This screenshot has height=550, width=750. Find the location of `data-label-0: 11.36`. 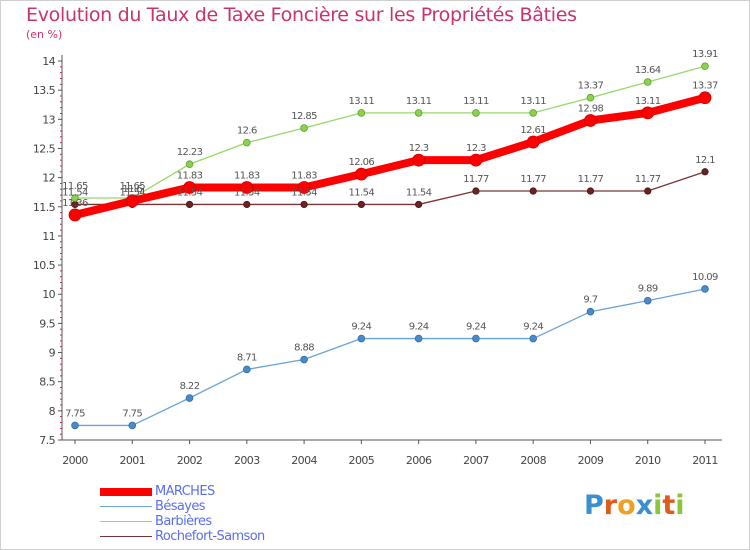

data-label-0: 11.36 is located at coordinates (75, 203).